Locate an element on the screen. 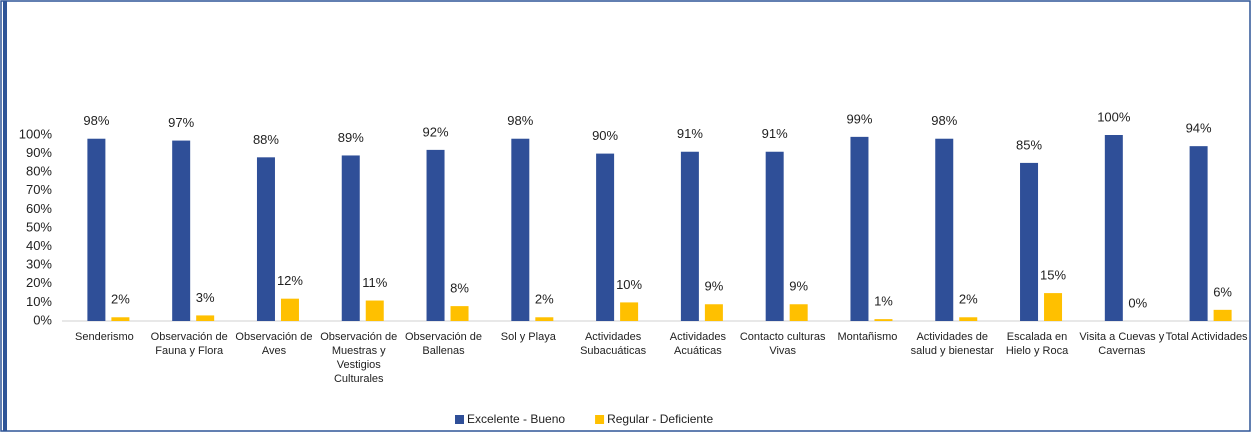 This screenshot has width=1251, height=432. legend-label: Regular - Deficiente is located at coordinates (660, 419).